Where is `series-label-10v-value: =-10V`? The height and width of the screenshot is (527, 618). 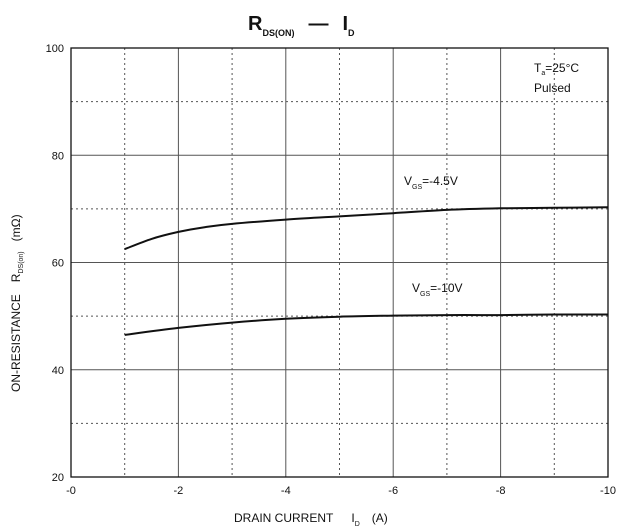 series-label-10v-value: =-10V is located at coordinates (446, 288).